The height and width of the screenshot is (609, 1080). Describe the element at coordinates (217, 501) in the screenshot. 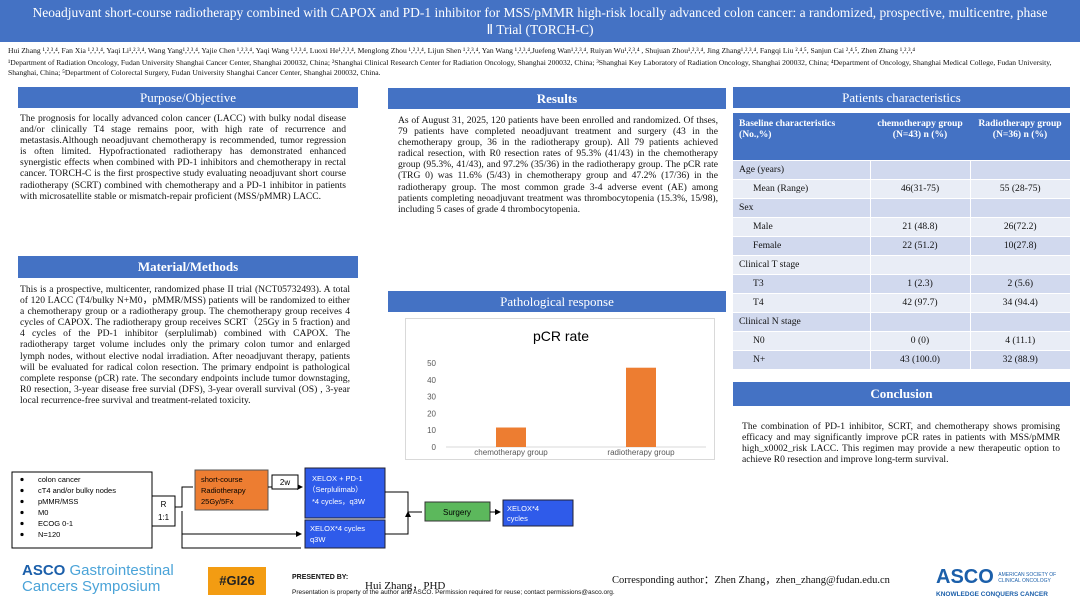

I see `scrt-line: 25Gy/5Fx` at that location.